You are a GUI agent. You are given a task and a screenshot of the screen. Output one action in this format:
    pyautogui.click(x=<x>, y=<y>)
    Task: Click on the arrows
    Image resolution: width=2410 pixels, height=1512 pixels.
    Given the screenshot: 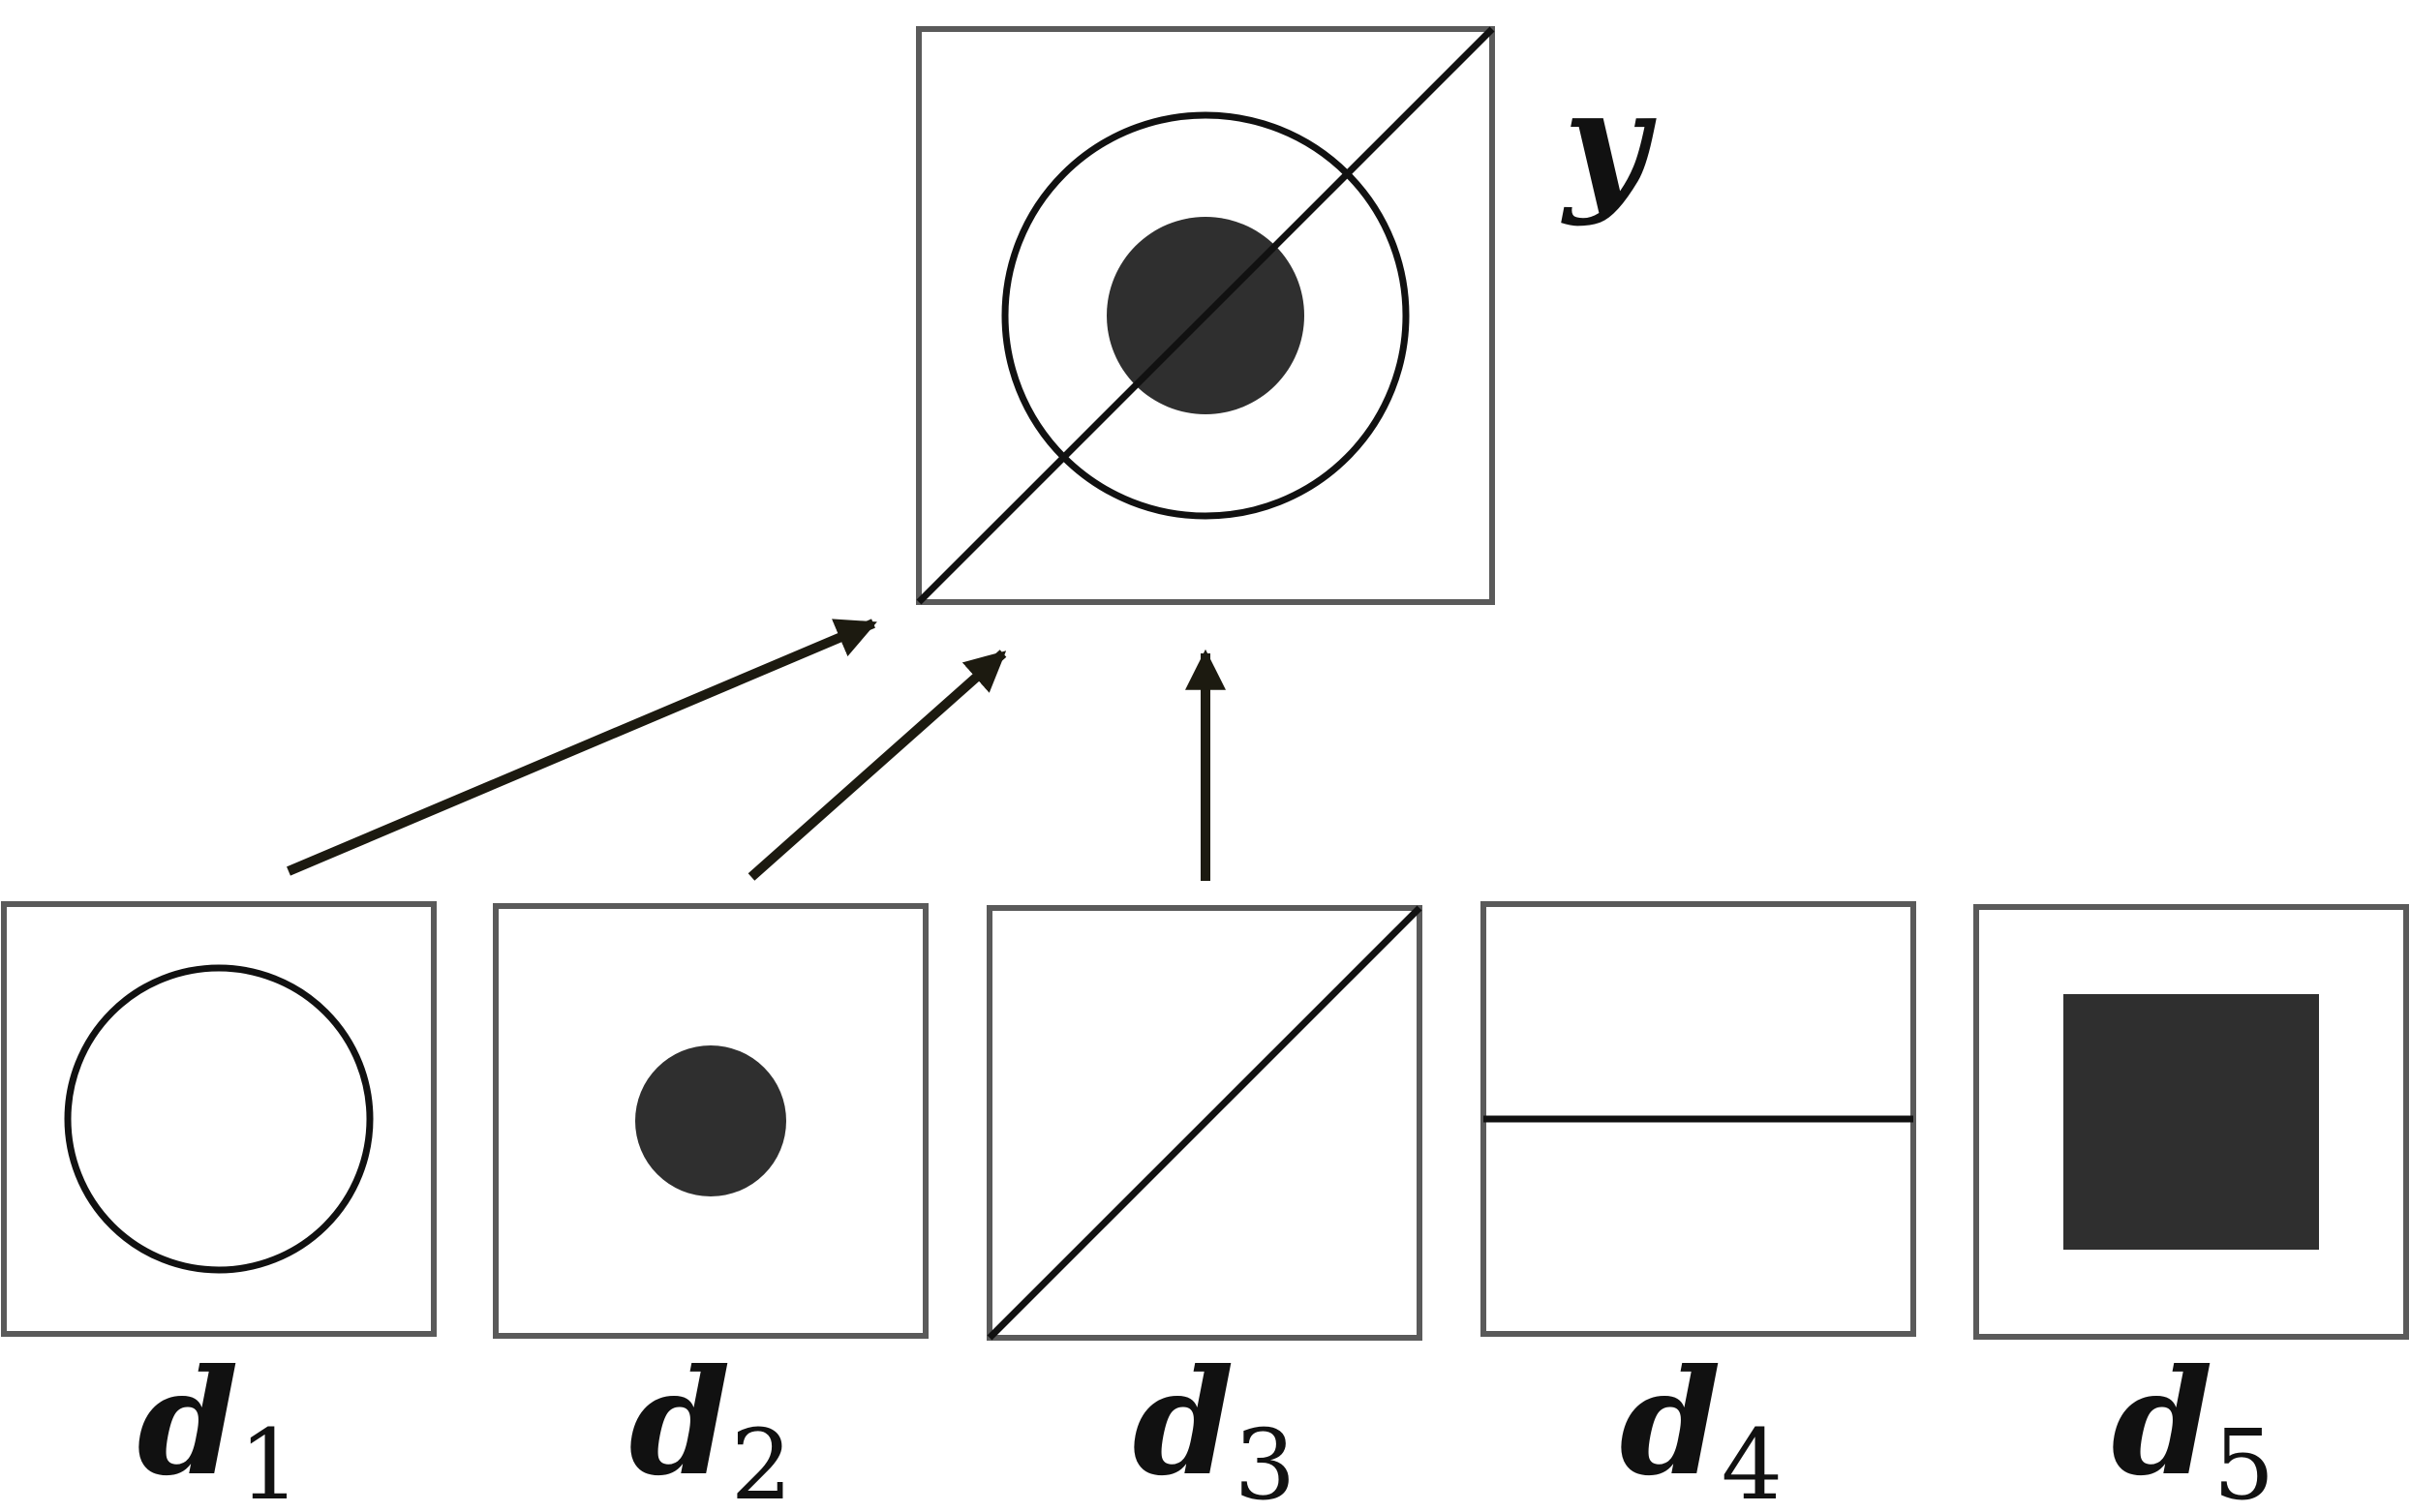 What is the action you would take?
    pyautogui.click(x=757, y=750)
    